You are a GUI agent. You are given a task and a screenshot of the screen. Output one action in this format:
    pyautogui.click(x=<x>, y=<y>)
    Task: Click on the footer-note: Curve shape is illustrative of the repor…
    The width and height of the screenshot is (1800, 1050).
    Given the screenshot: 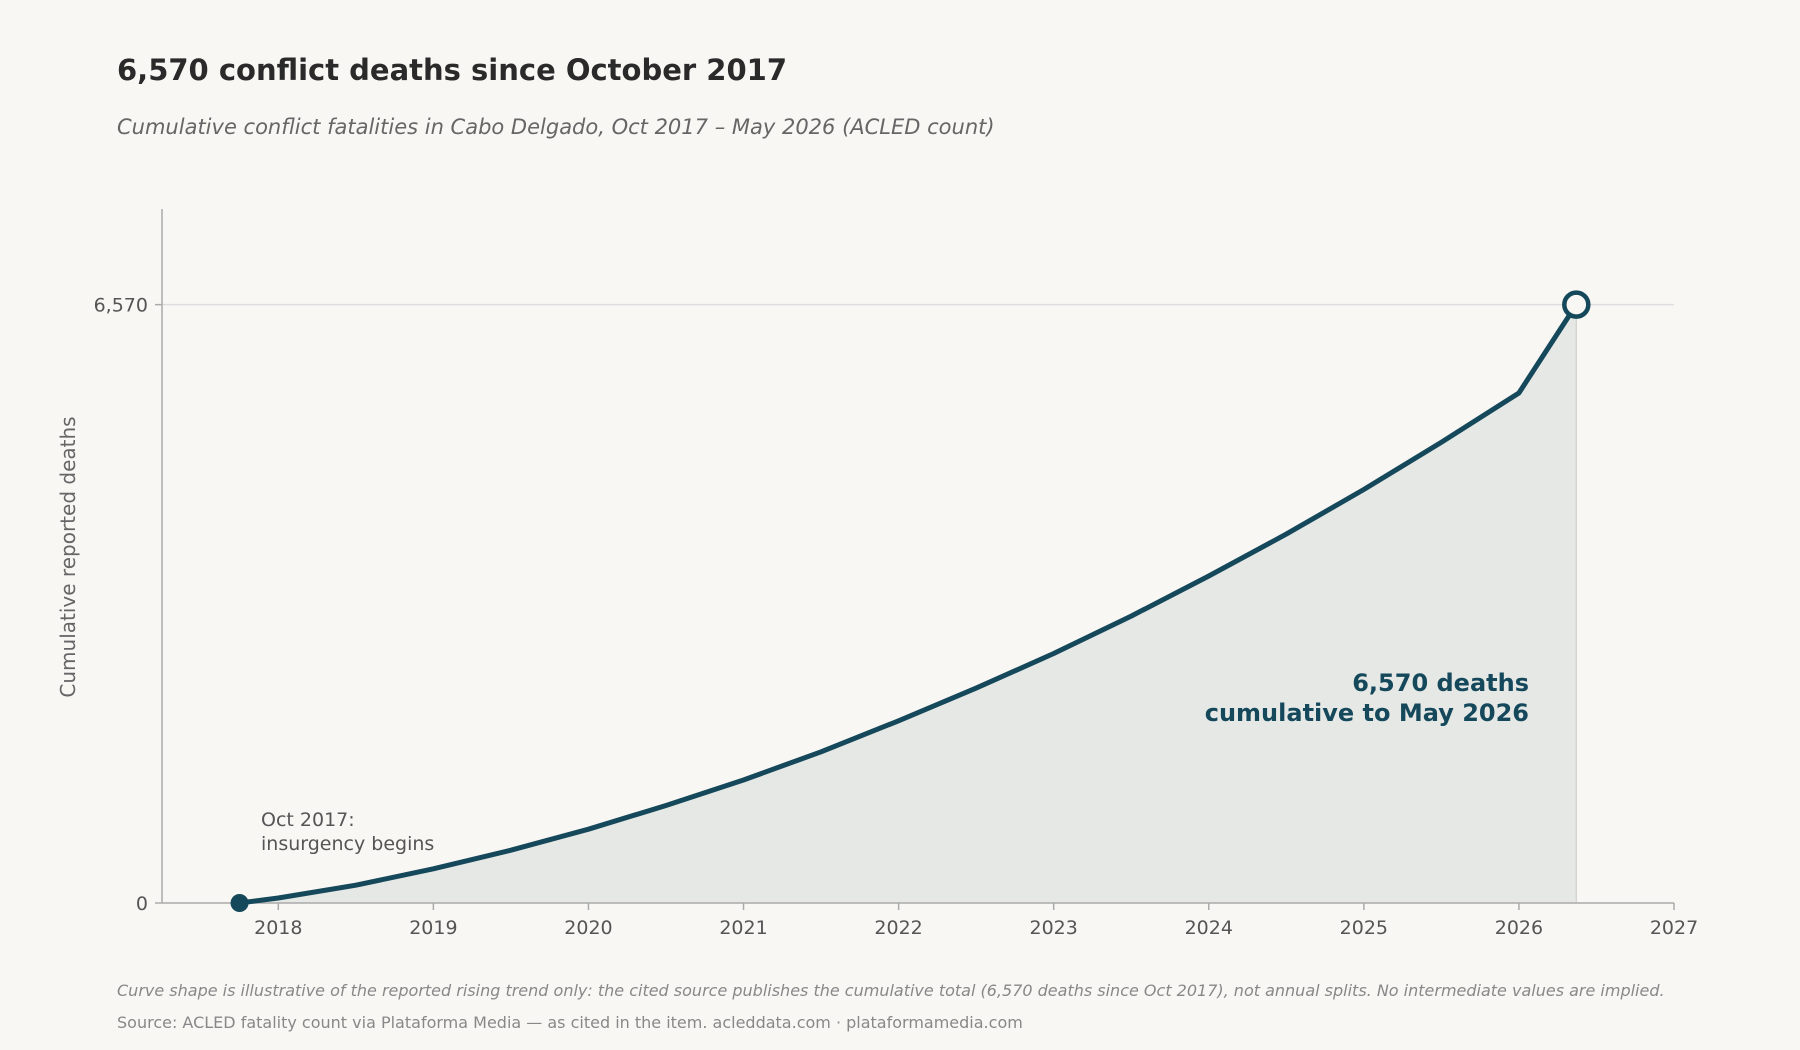 What is the action you would take?
    pyautogui.click(x=891, y=990)
    